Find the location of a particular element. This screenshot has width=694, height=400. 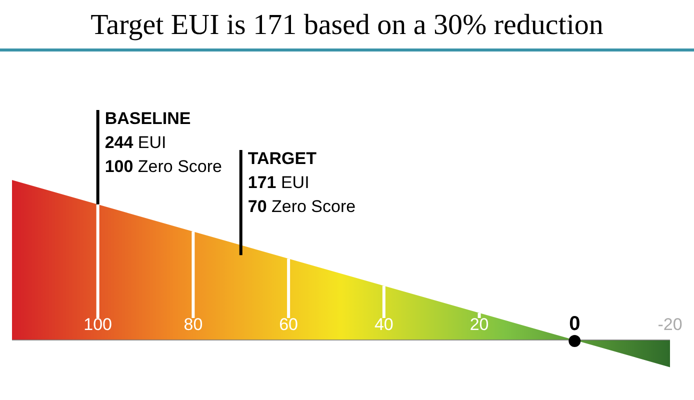

ref-line-label: BASELINE 244 EUI 100 Zero Score is located at coordinates (163, 142).